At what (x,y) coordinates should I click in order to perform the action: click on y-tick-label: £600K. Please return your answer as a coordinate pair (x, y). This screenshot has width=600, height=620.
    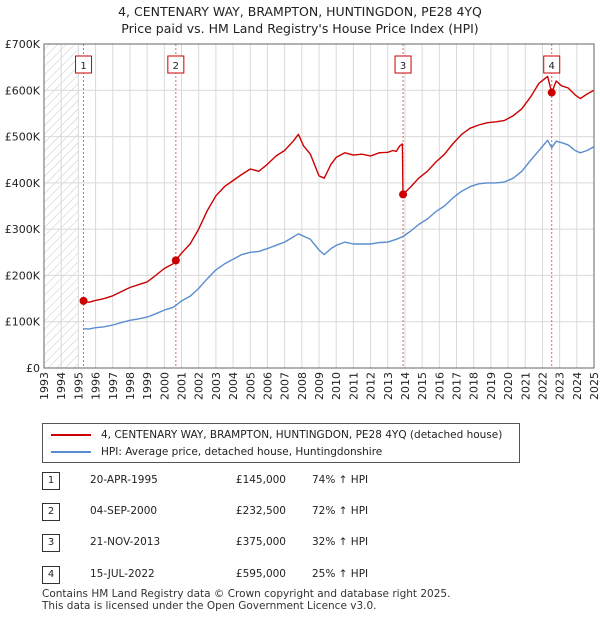
    Looking at the image, I should click on (23, 90).